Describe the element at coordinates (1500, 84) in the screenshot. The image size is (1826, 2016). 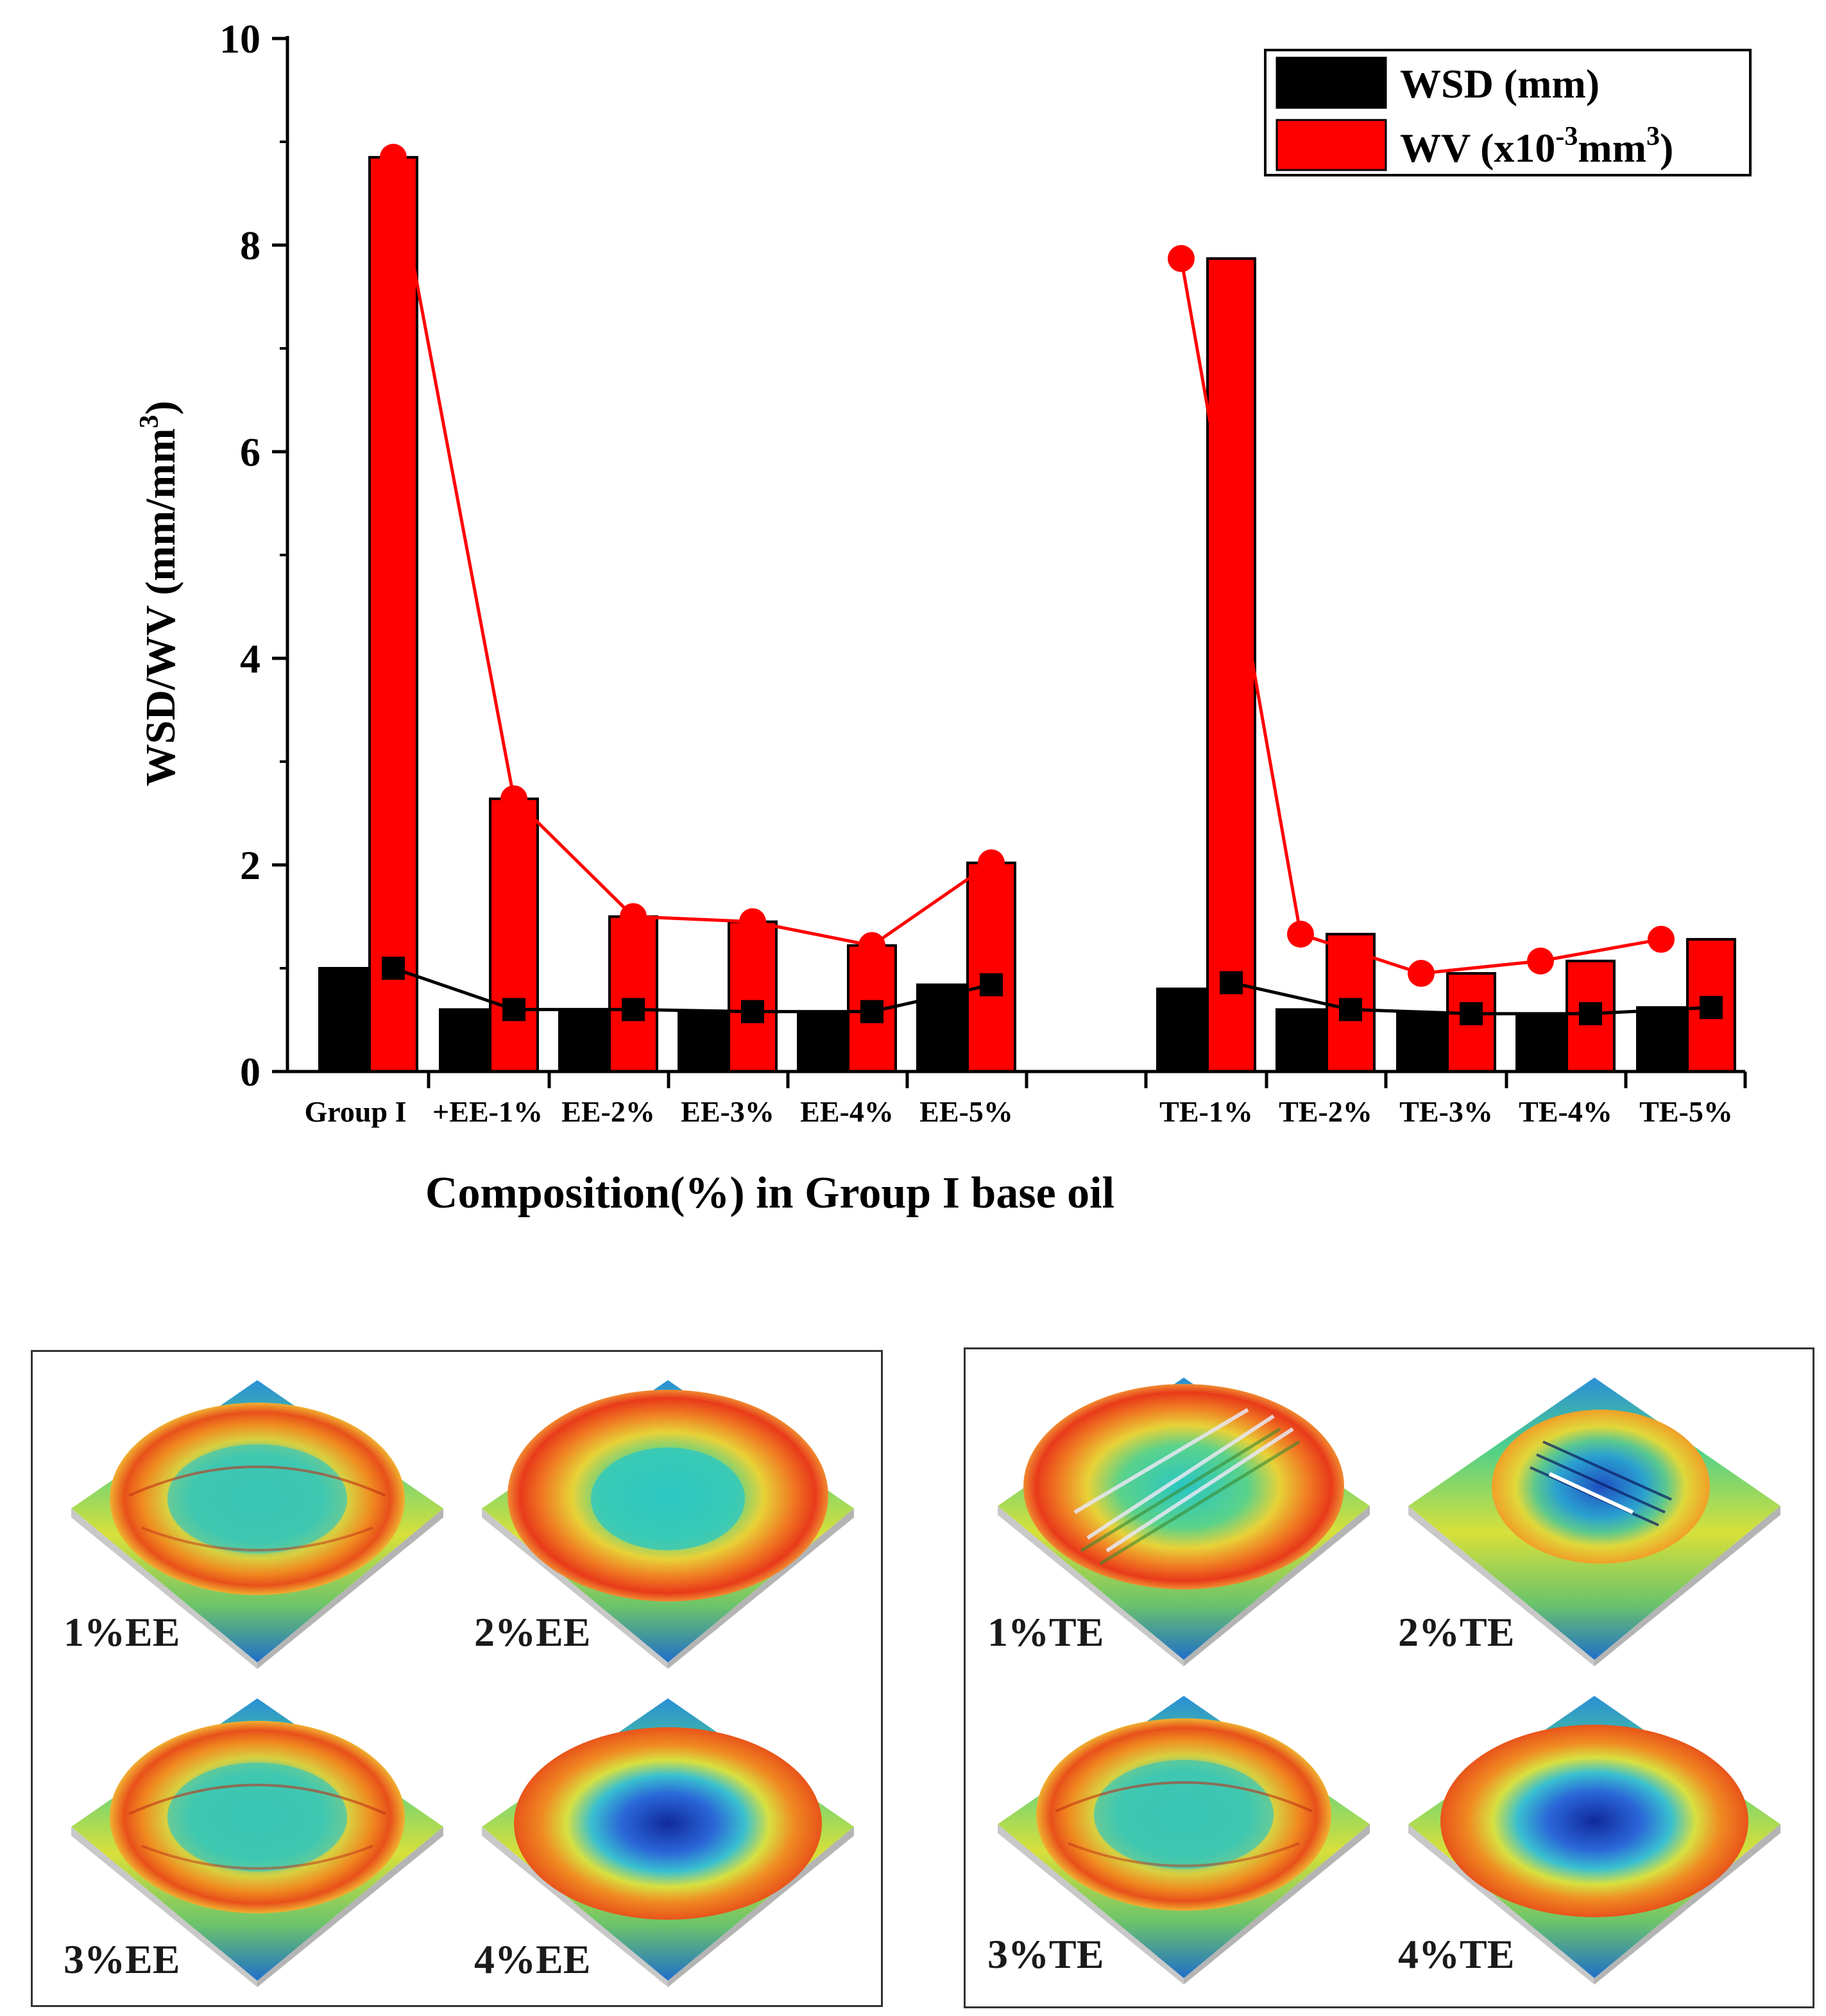
I see `legend-label-wsd: WSD (mm)` at that location.